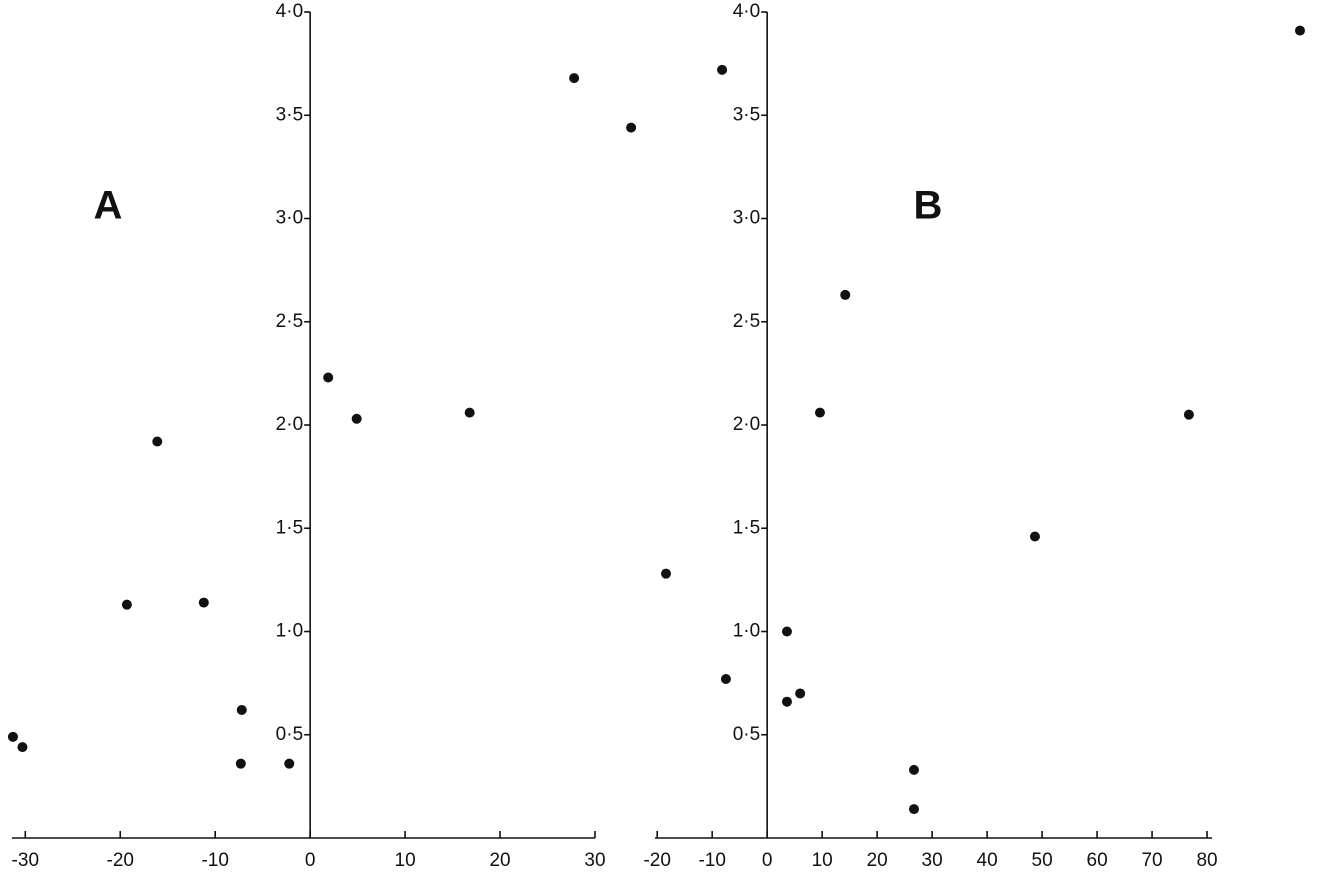 This screenshot has width=1331, height=881. I want to click on x-tick-label: 50, so click(1042, 860).